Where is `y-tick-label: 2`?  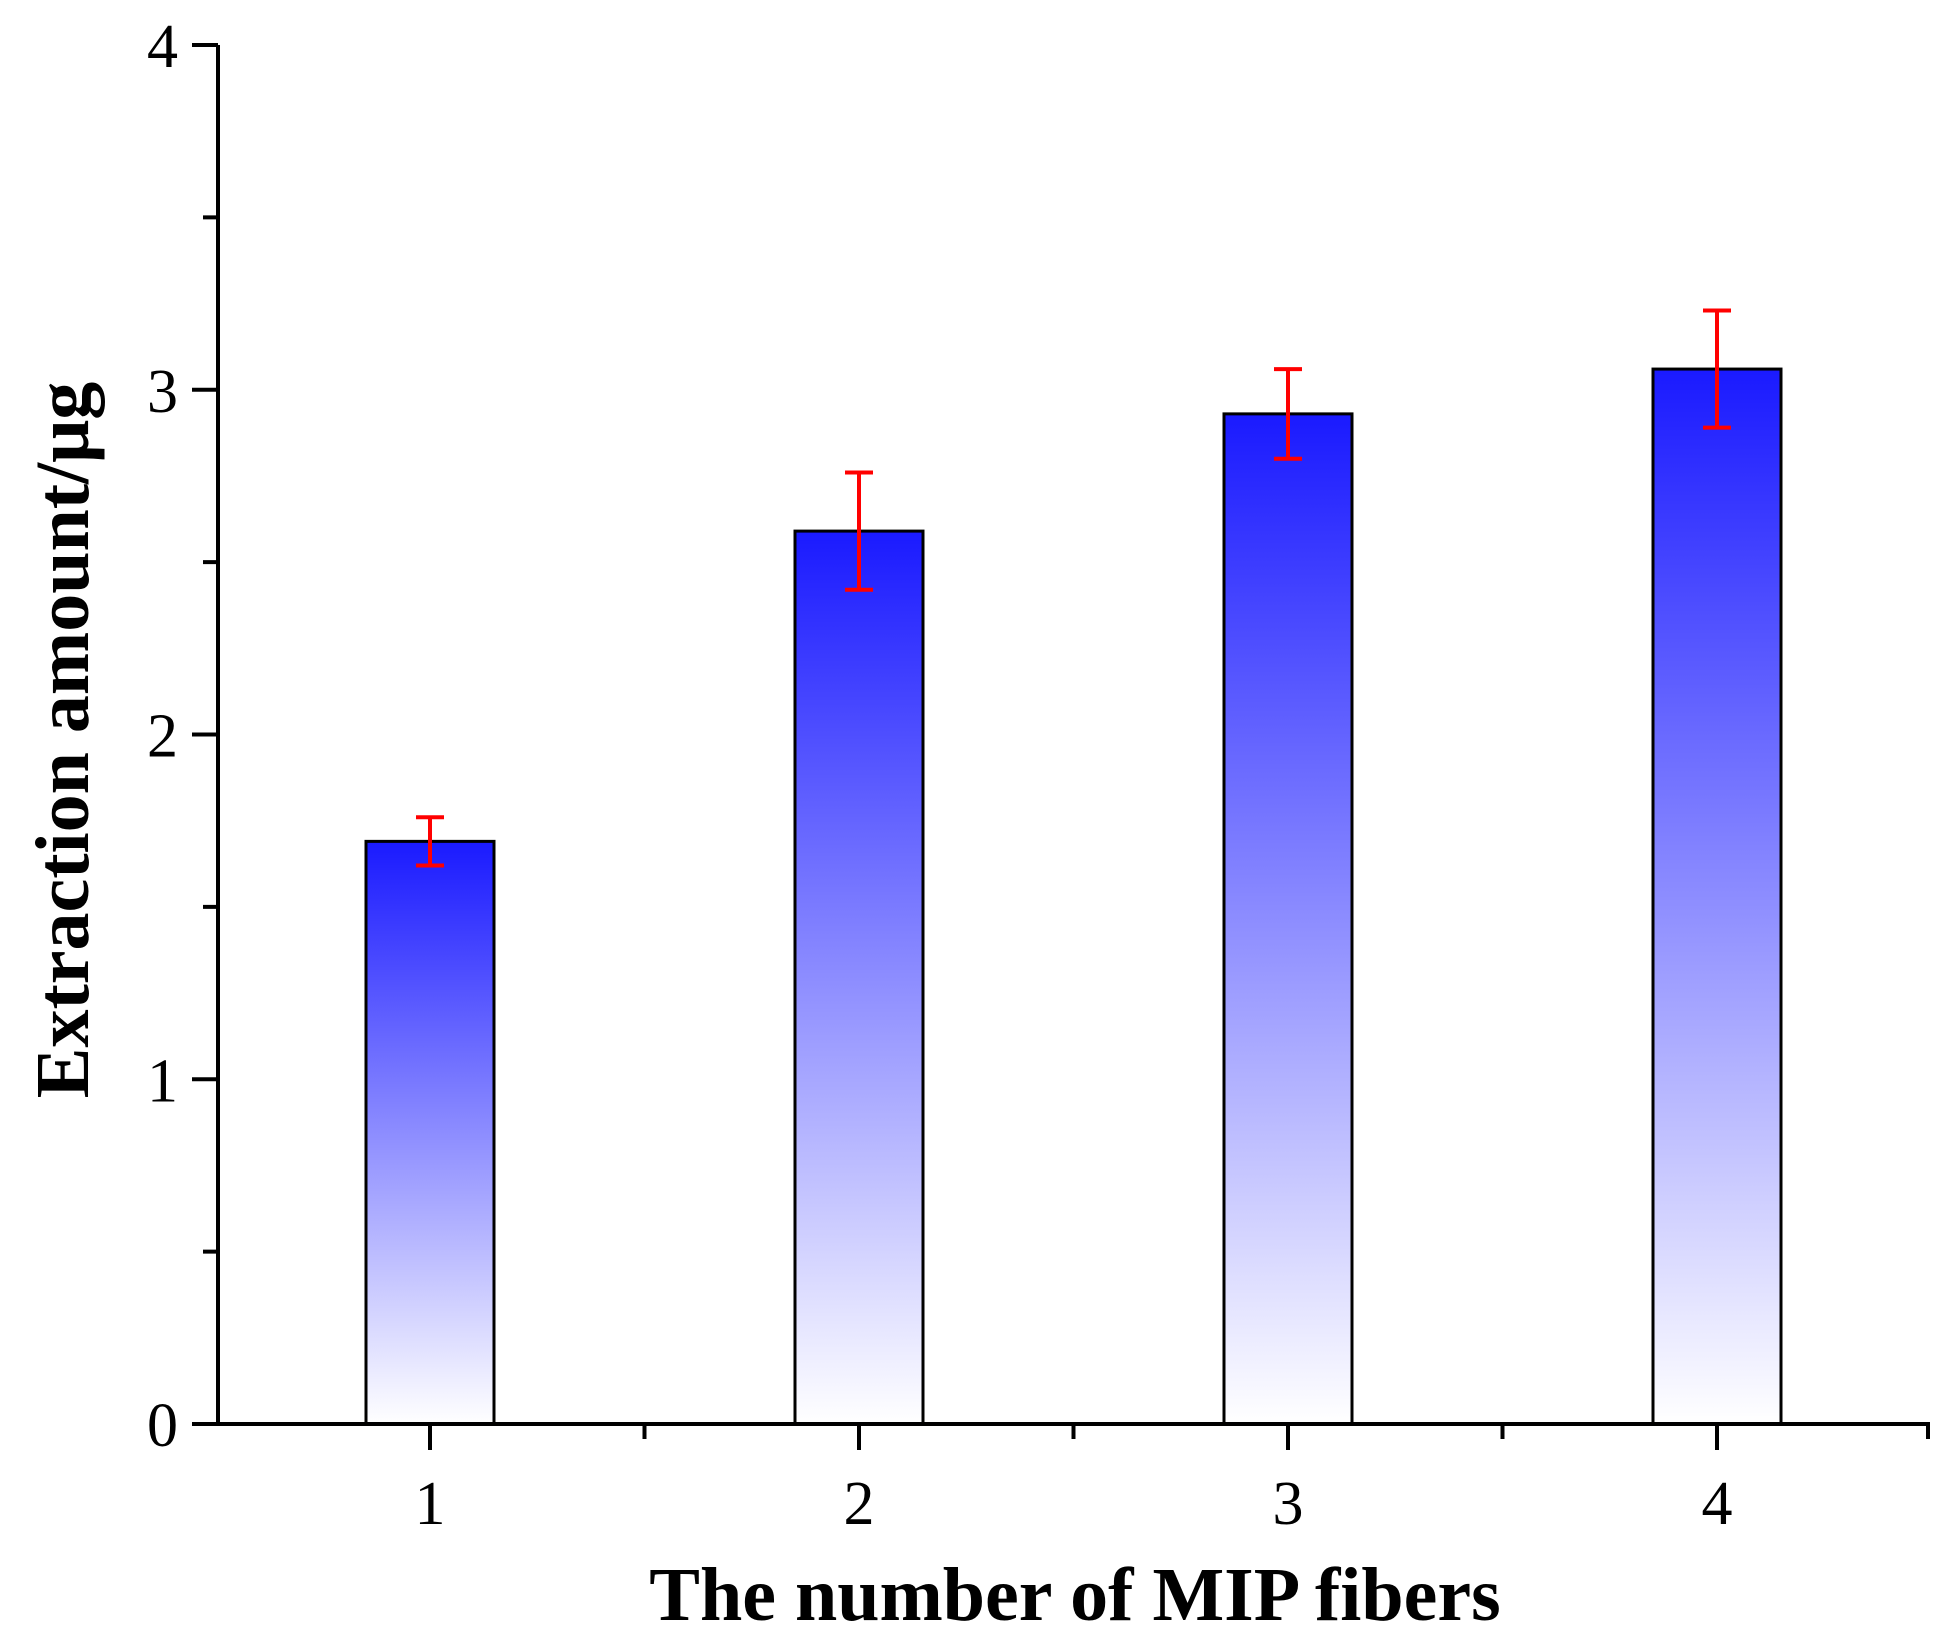 y-tick-label: 2 is located at coordinates (162, 737).